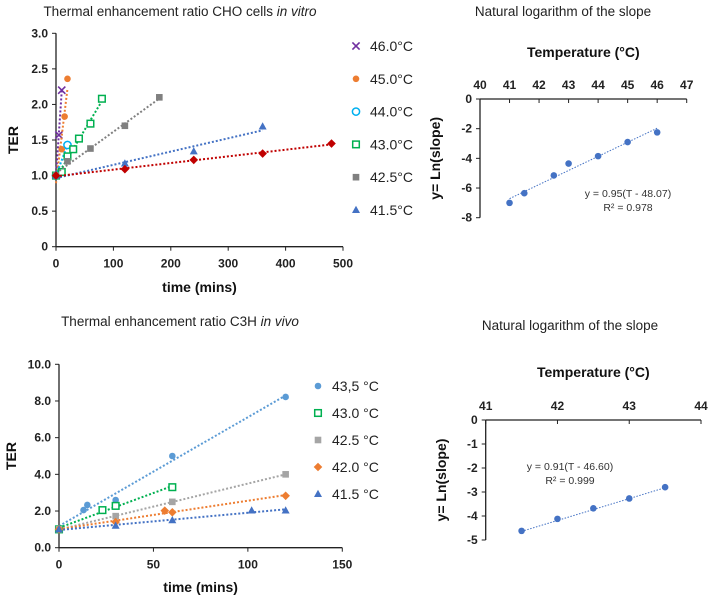 The width and height of the screenshot is (709, 596). What do you see at coordinates (355, 440) in the screenshot?
I see `legend-label: 42.5 °C` at bounding box center [355, 440].